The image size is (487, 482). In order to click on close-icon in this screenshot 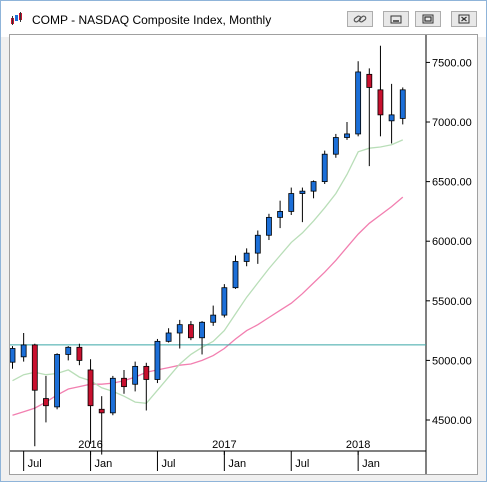, I will do `click(464, 19)`.